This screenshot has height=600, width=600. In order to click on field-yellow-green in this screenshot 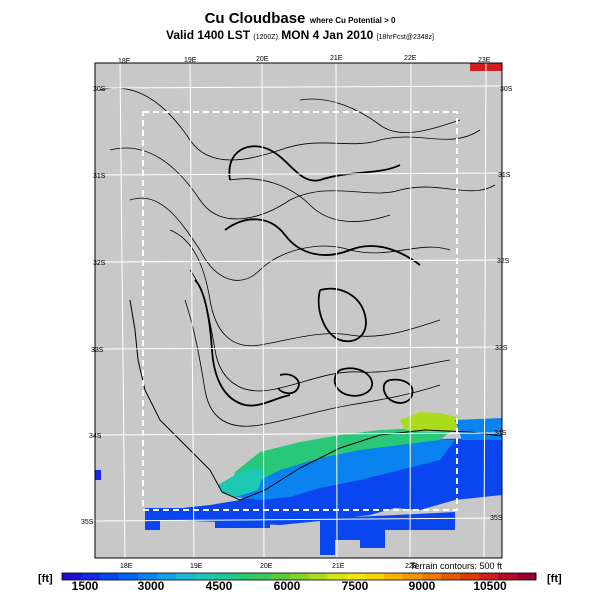, I will do `click(430, 422)`.